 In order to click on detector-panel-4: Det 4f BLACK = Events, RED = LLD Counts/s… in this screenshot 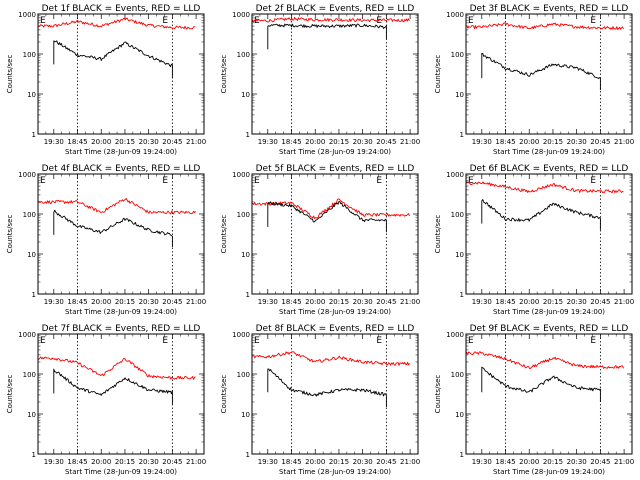, I will do `click(106, 240)`.